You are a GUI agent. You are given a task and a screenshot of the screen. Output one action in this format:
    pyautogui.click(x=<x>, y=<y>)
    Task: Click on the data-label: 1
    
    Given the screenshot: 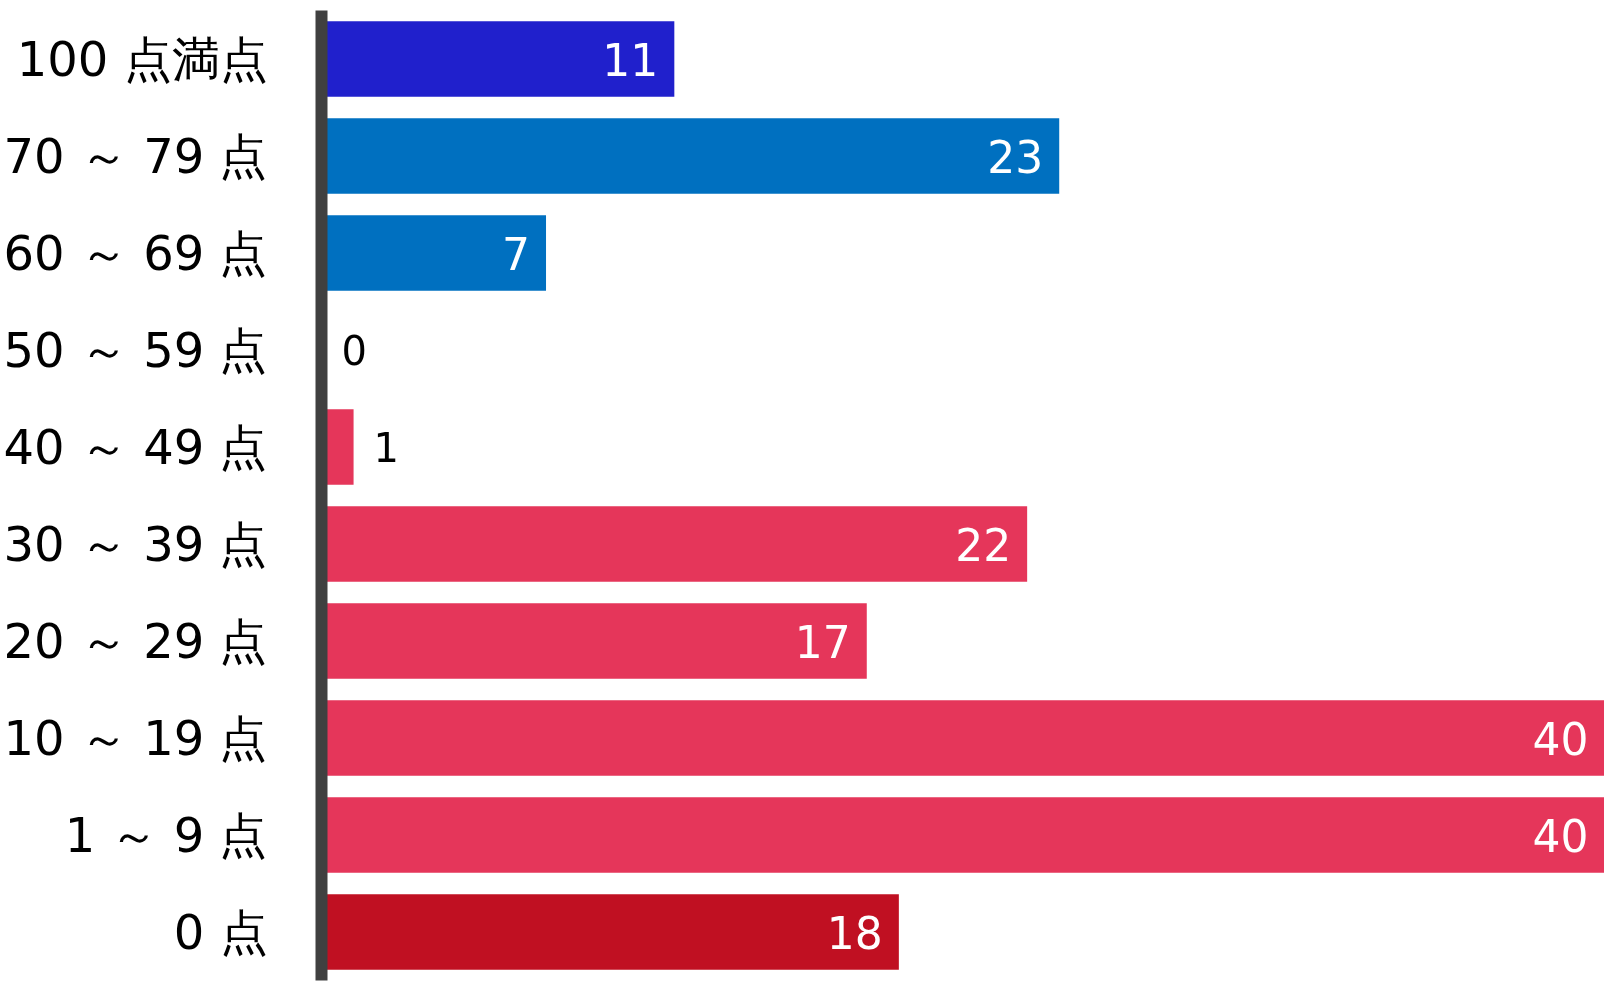 What is the action you would take?
    pyautogui.click(x=386, y=448)
    